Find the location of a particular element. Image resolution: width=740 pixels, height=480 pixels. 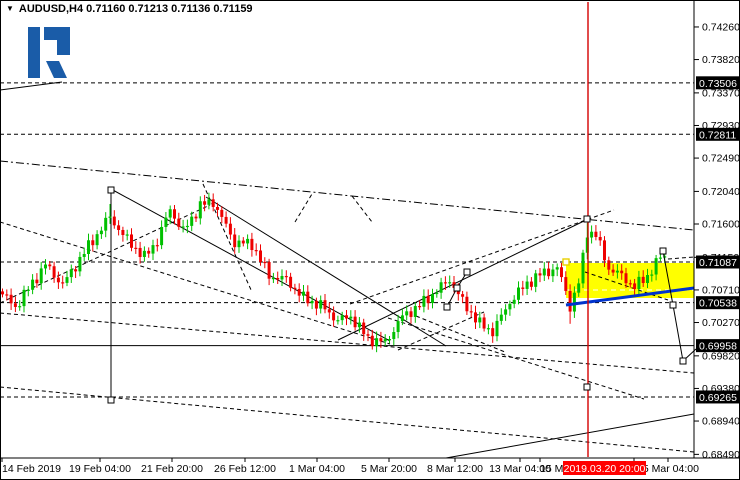

time-tick-label: 21 Feb 20:00 is located at coordinates (172, 469).